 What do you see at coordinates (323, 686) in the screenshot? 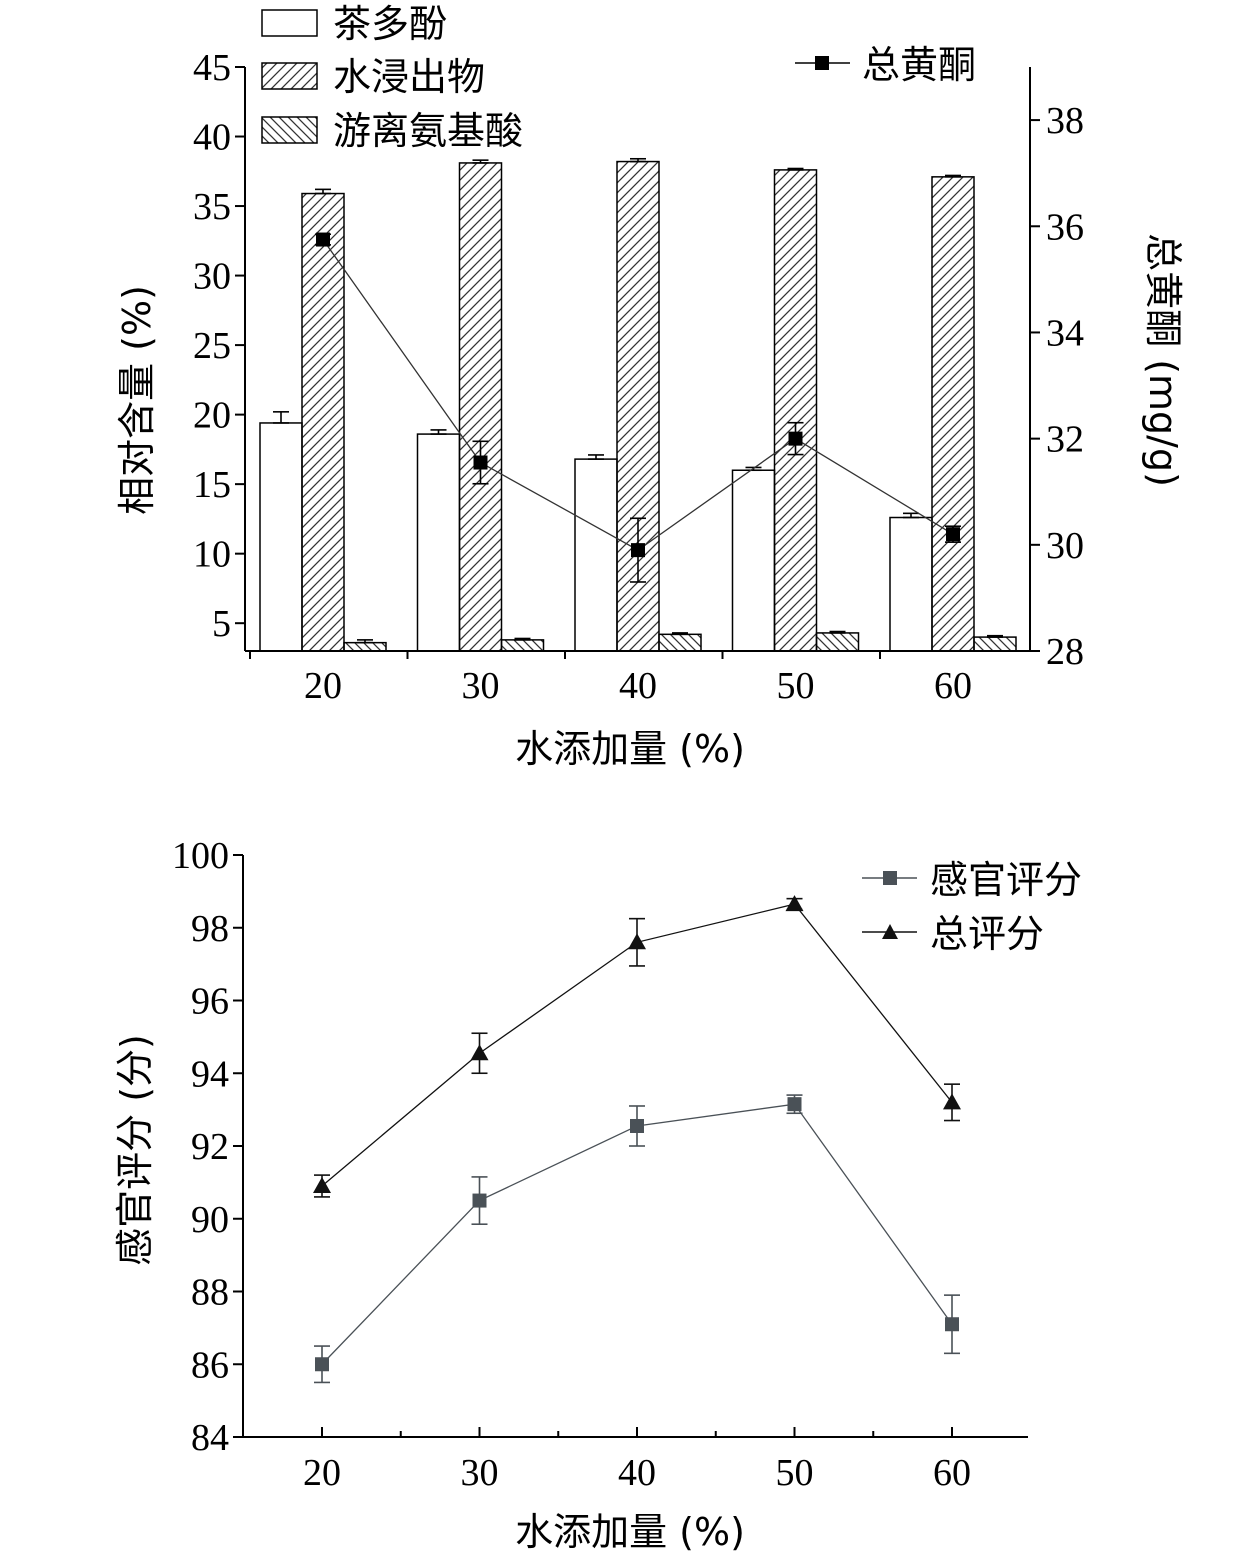
I see `x-tick-label-20: 20` at bounding box center [323, 686].